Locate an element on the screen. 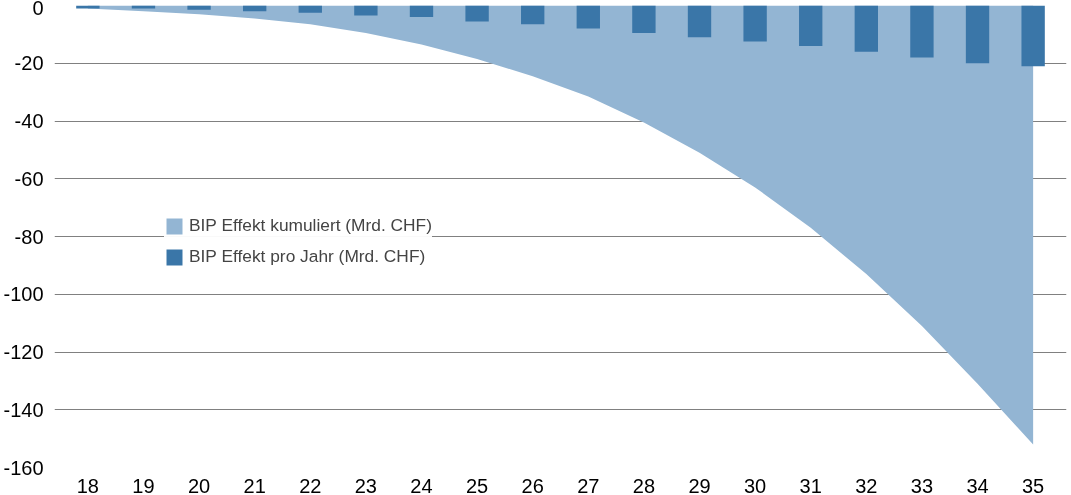 This screenshot has height=495, width=1071. y-tick-label: -100 is located at coordinates (23, 294).